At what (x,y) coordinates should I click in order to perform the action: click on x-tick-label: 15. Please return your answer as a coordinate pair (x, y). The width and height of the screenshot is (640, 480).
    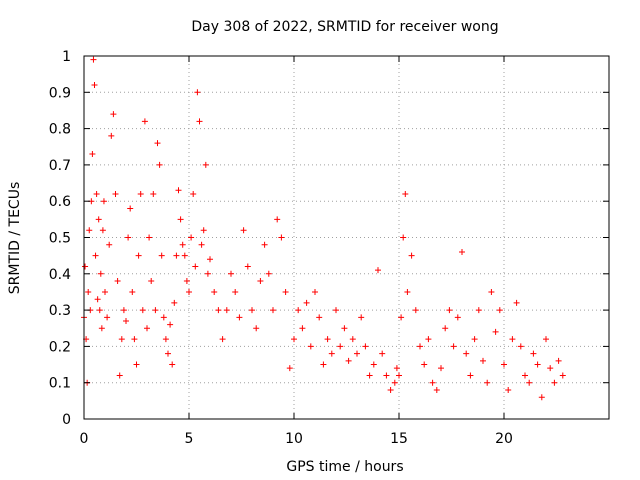
    Looking at the image, I should click on (399, 439).